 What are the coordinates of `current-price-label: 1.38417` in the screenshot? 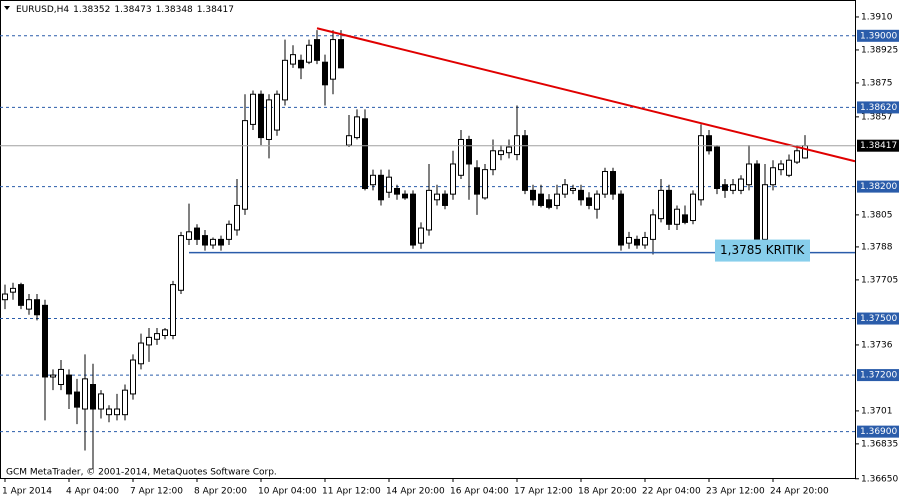 It's located at (878, 146).